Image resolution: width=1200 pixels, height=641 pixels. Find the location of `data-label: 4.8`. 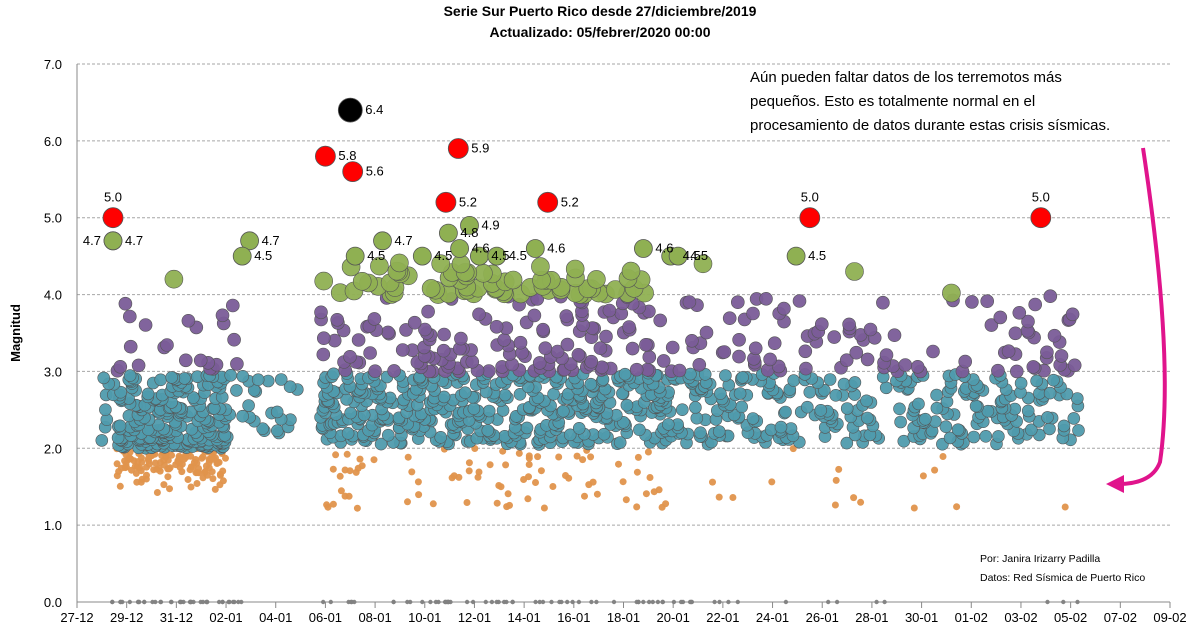

data-label: 4.8 is located at coordinates (469, 232).